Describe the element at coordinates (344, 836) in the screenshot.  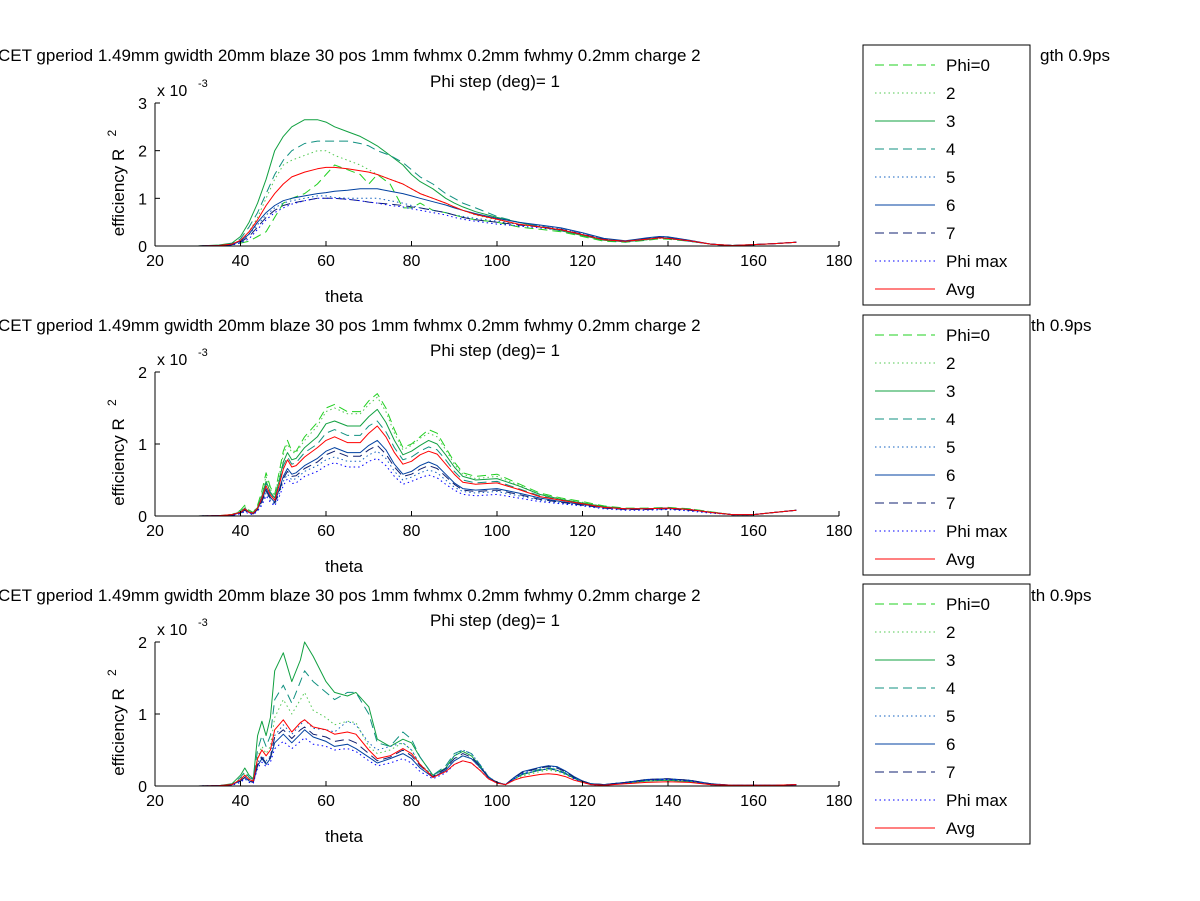
I see `x-axis-label: theta` at that location.